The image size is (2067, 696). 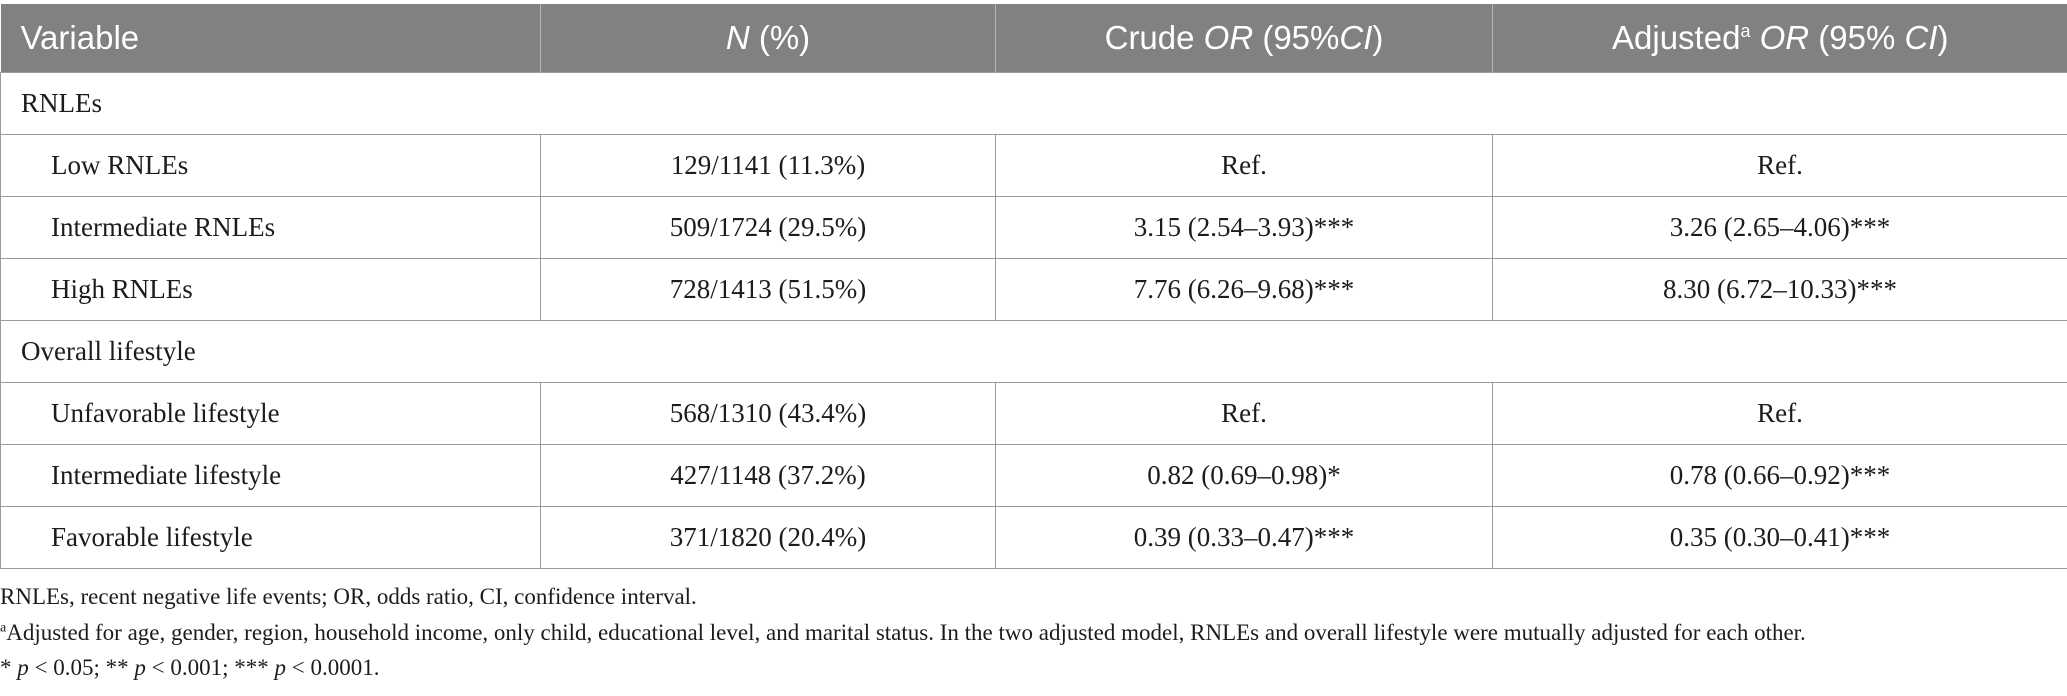 I want to click on sig-3-p: p, so click(x=280, y=667).